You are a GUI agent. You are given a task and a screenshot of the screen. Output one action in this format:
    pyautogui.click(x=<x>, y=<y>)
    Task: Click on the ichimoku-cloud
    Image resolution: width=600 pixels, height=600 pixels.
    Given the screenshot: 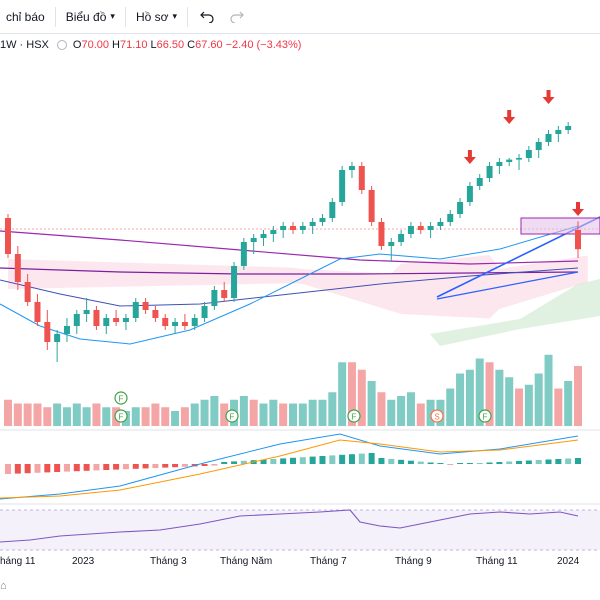 What is the action you would take?
    pyautogui.click(x=298, y=287)
    